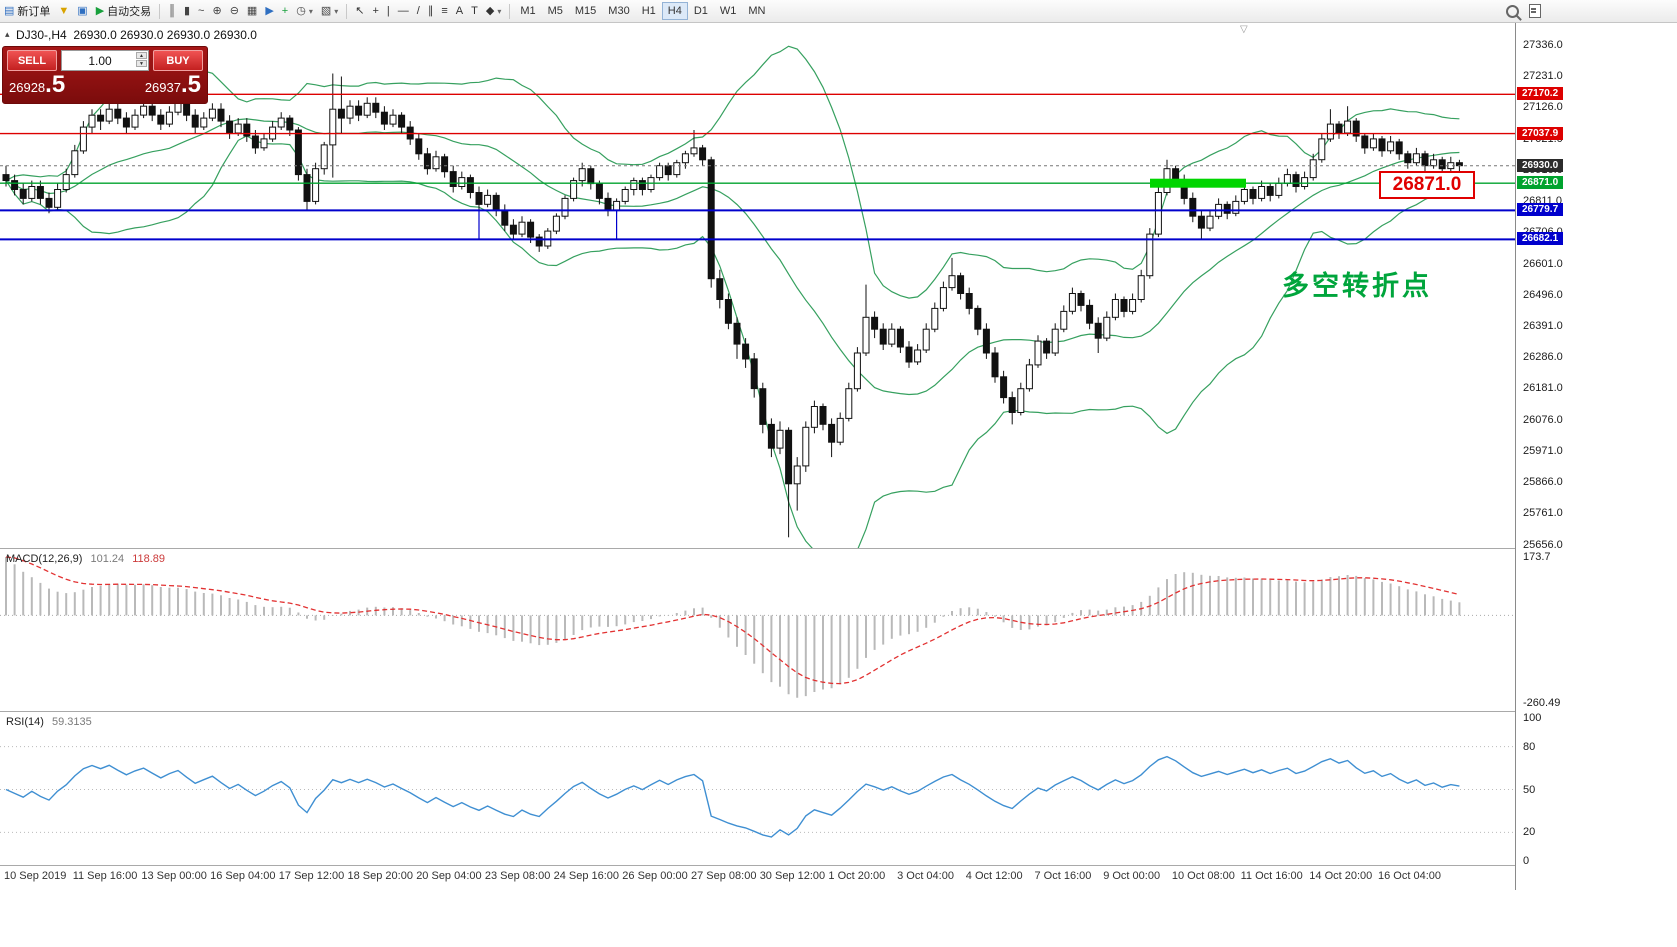 The height and width of the screenshot is (947, 1677). Describe the element at coordinates (49, 722) in the screenshot. I see `rsi-label: RSI(14) 59.3135` at that location.